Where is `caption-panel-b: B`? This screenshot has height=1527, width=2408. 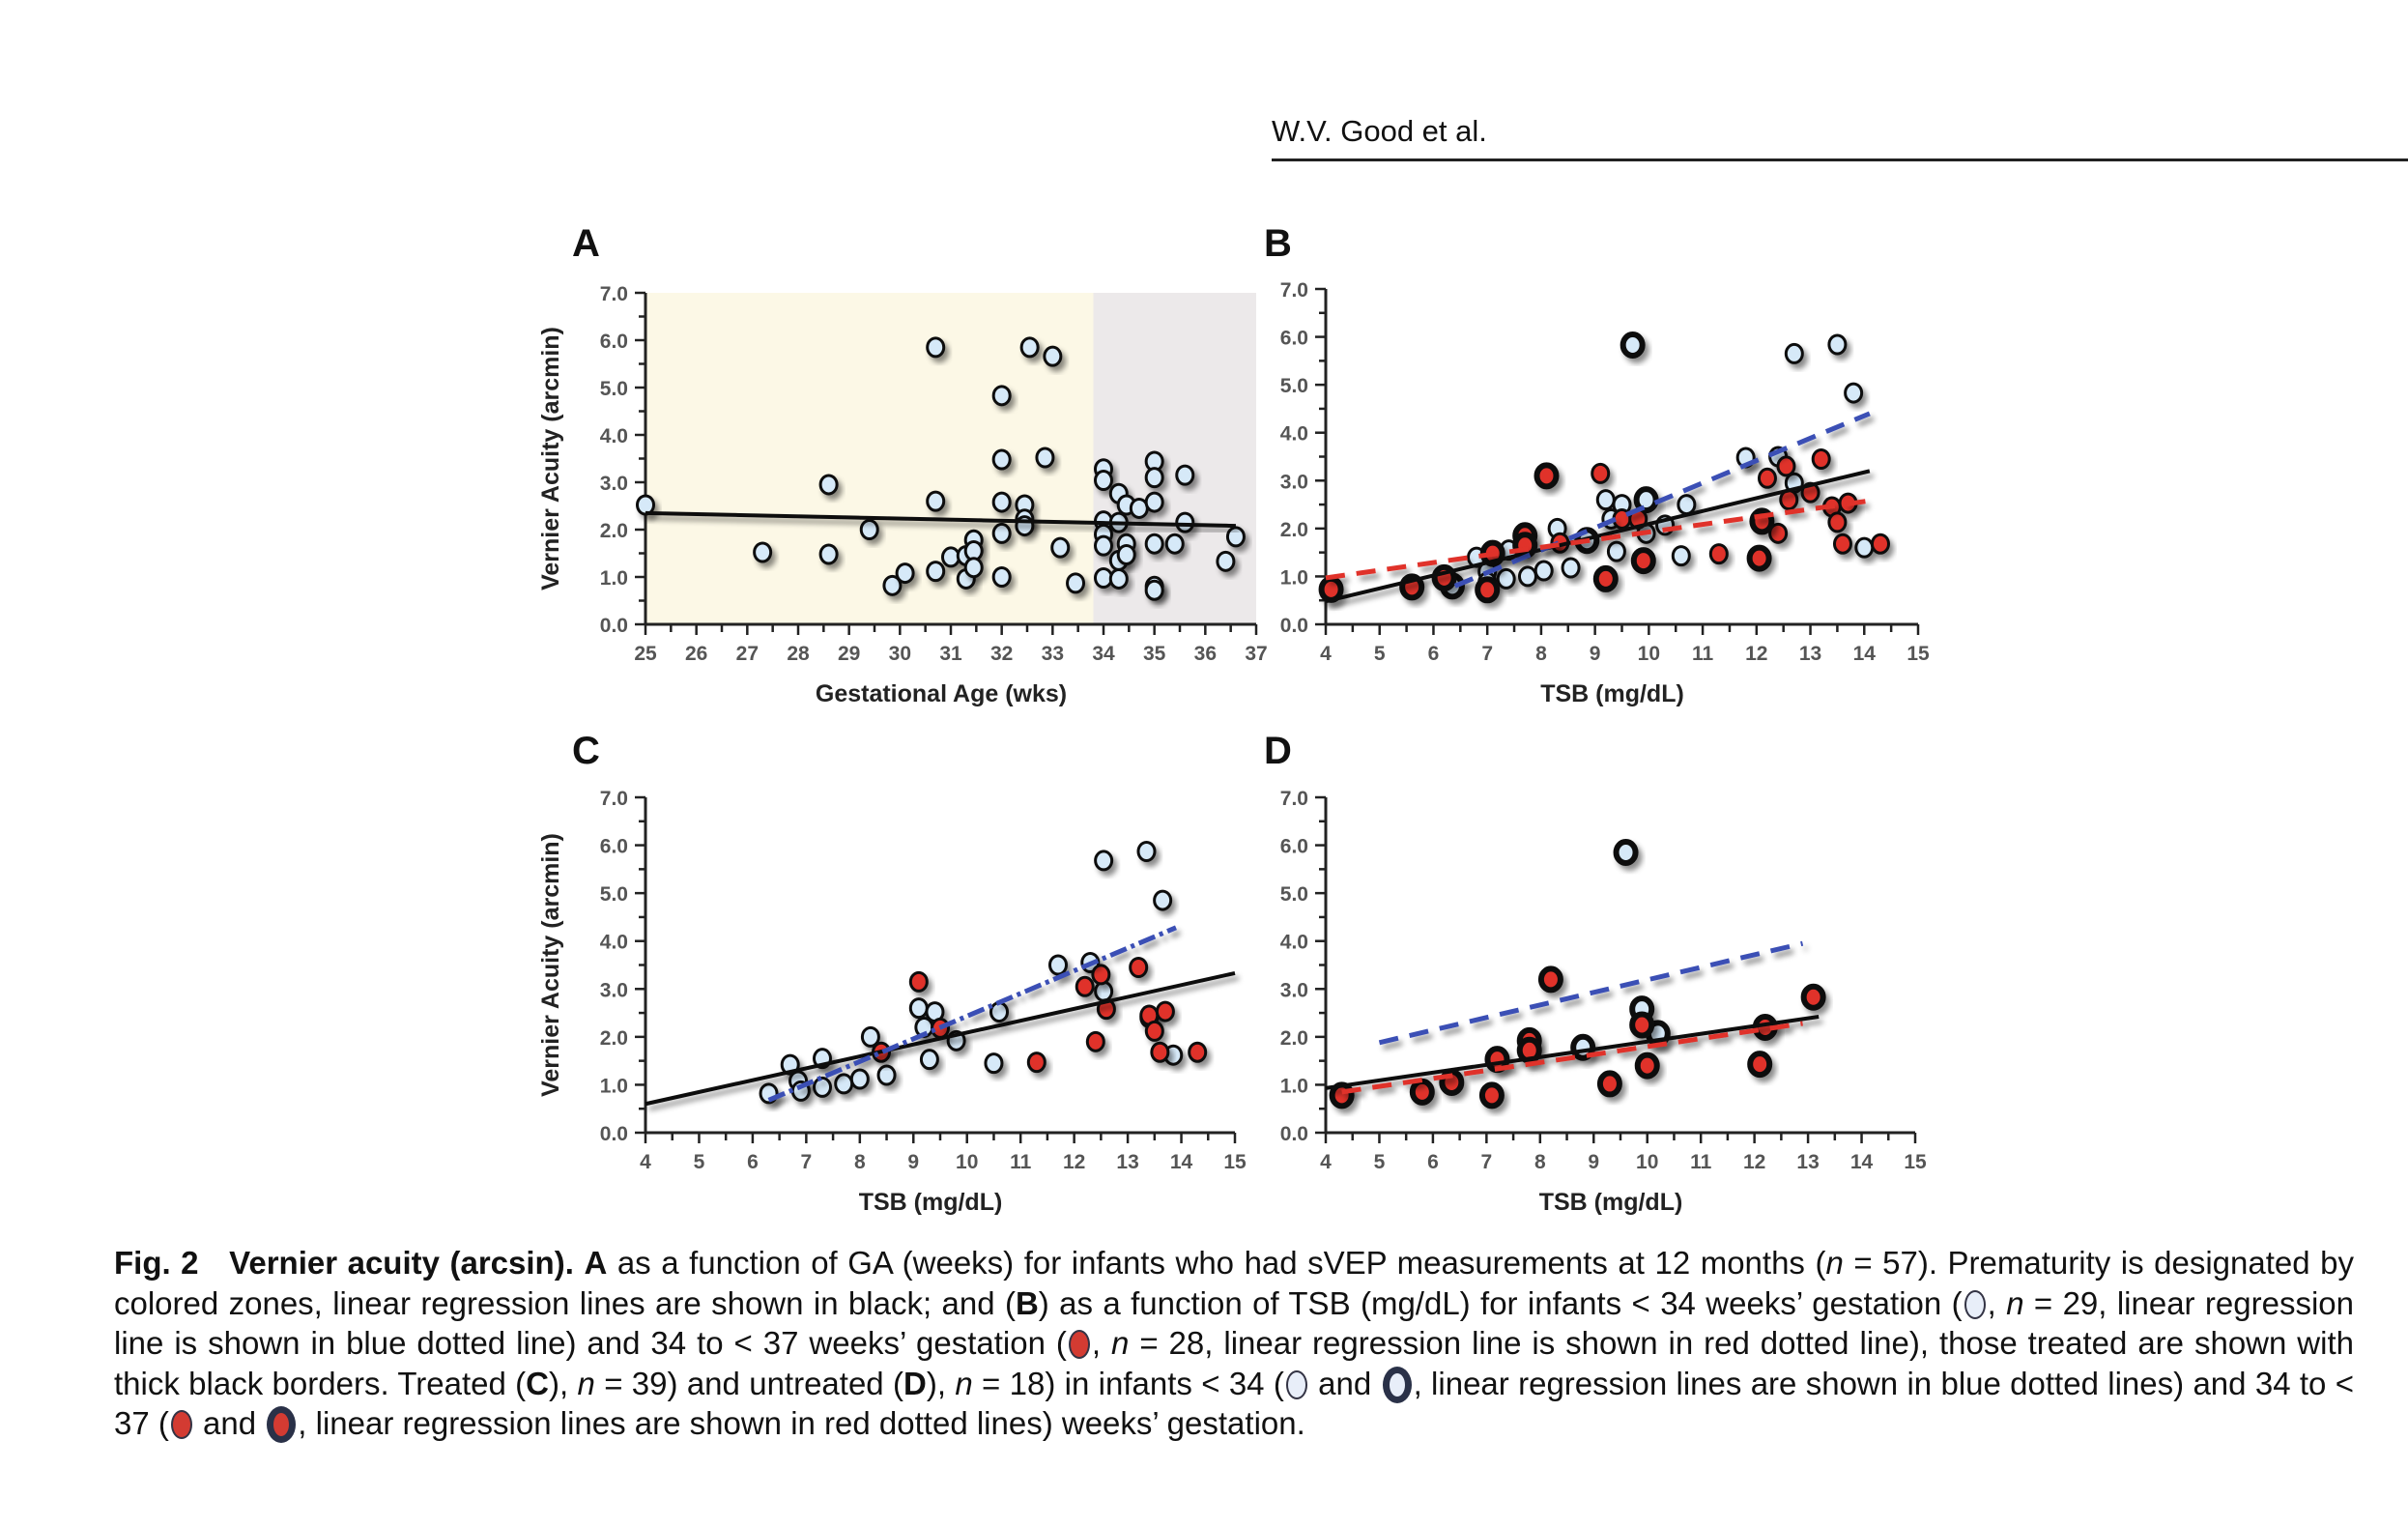
caption-panel-b: B is located at coordinates (1027, 1303).